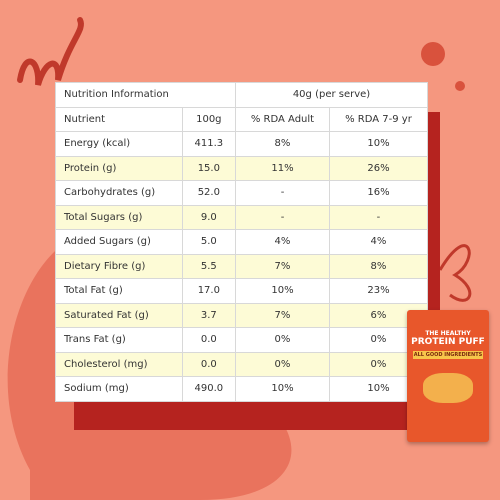 The image size is (500, 500). What do you see at coordinates (209, 291) in the screenshot?
I see `table-cell: 17.0` at bounding box center [209, 291].